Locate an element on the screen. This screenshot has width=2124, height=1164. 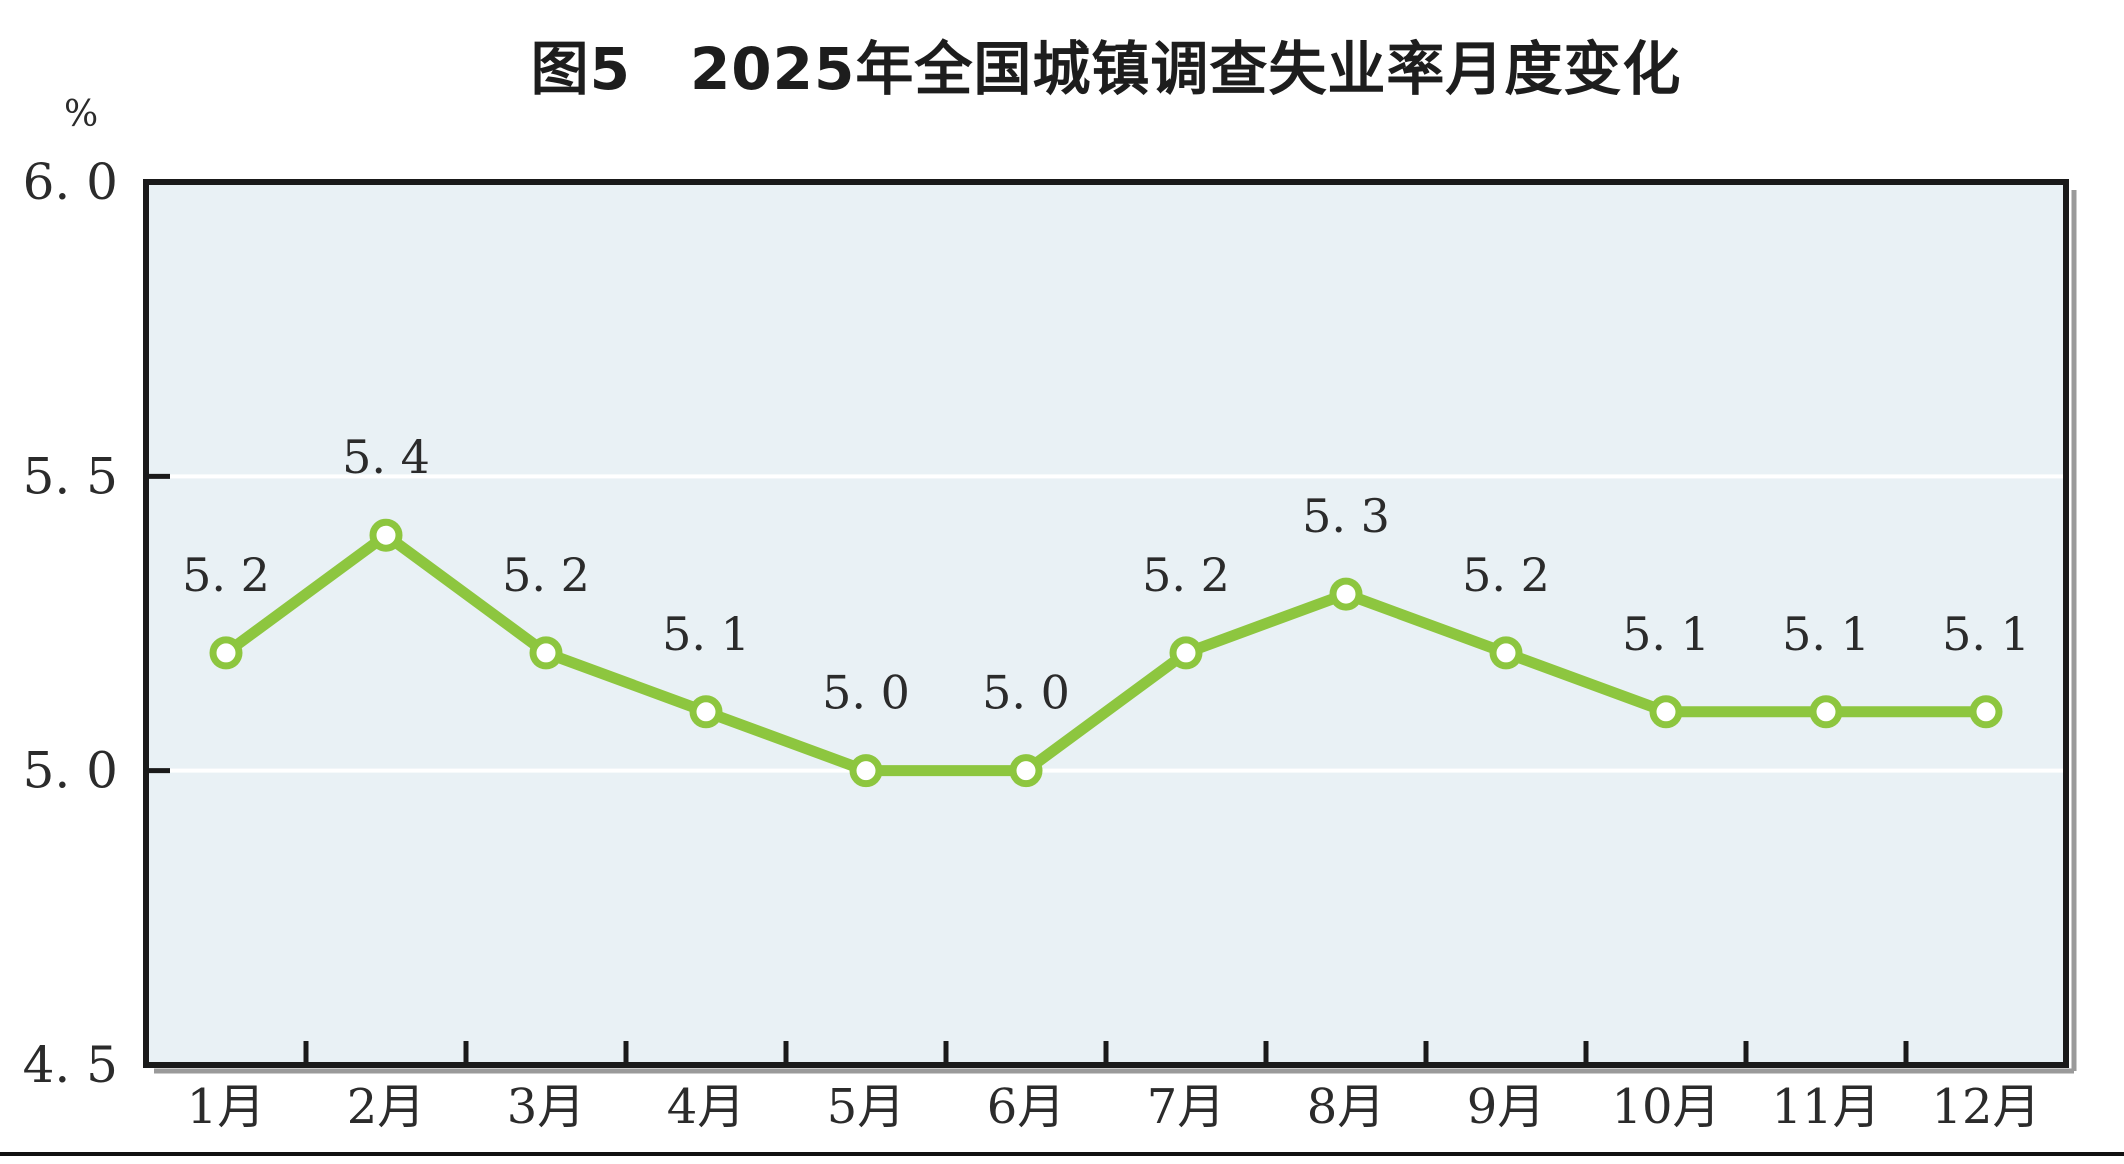
y-axis-unit-label: % is located at coordinates (81, 114).